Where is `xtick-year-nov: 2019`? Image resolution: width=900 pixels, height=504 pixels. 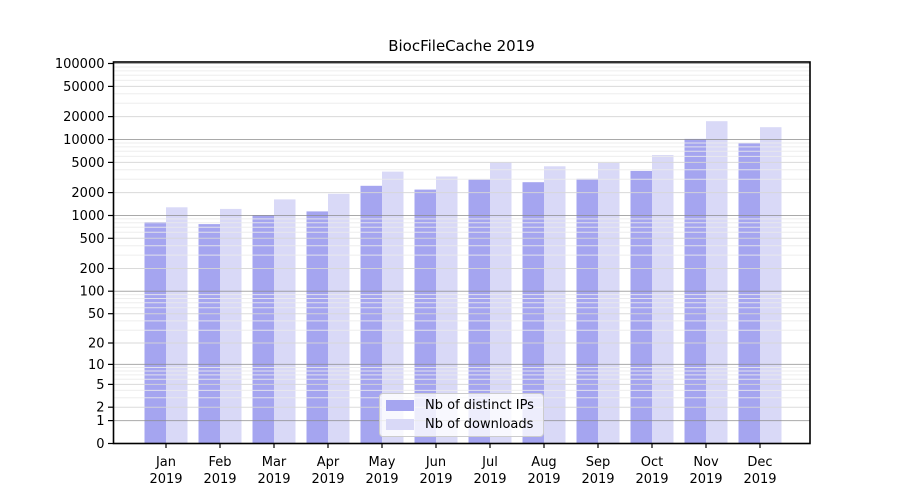 xtick-year-nov: 2019 is located at coordinates (705, 479).